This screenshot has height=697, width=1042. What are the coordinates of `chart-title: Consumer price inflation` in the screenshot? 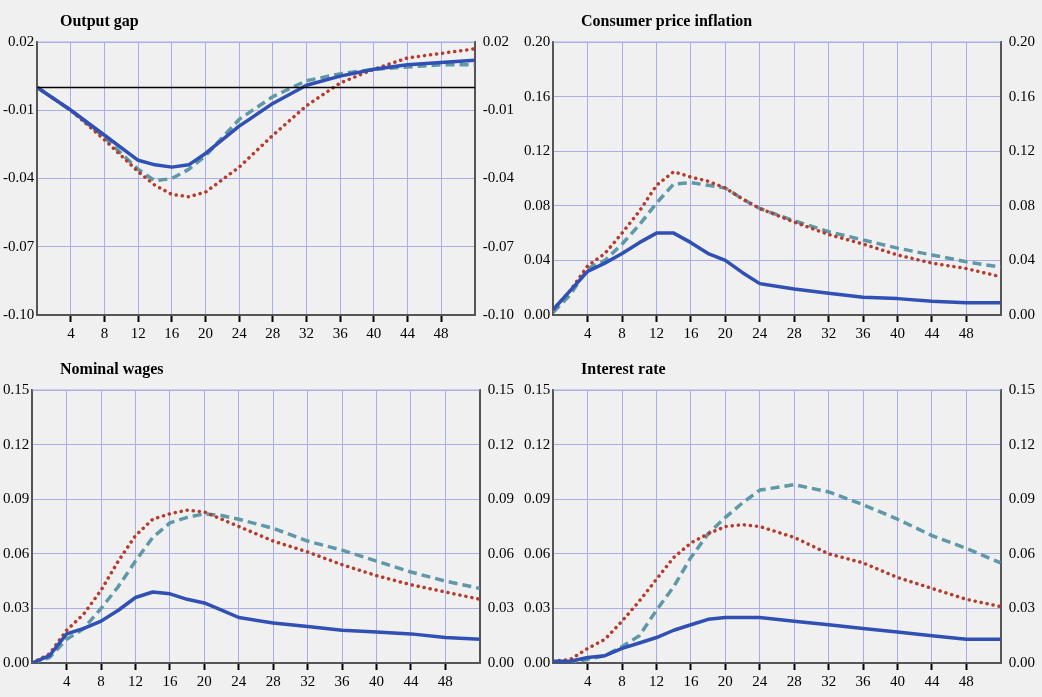 It's located at (667, 20).